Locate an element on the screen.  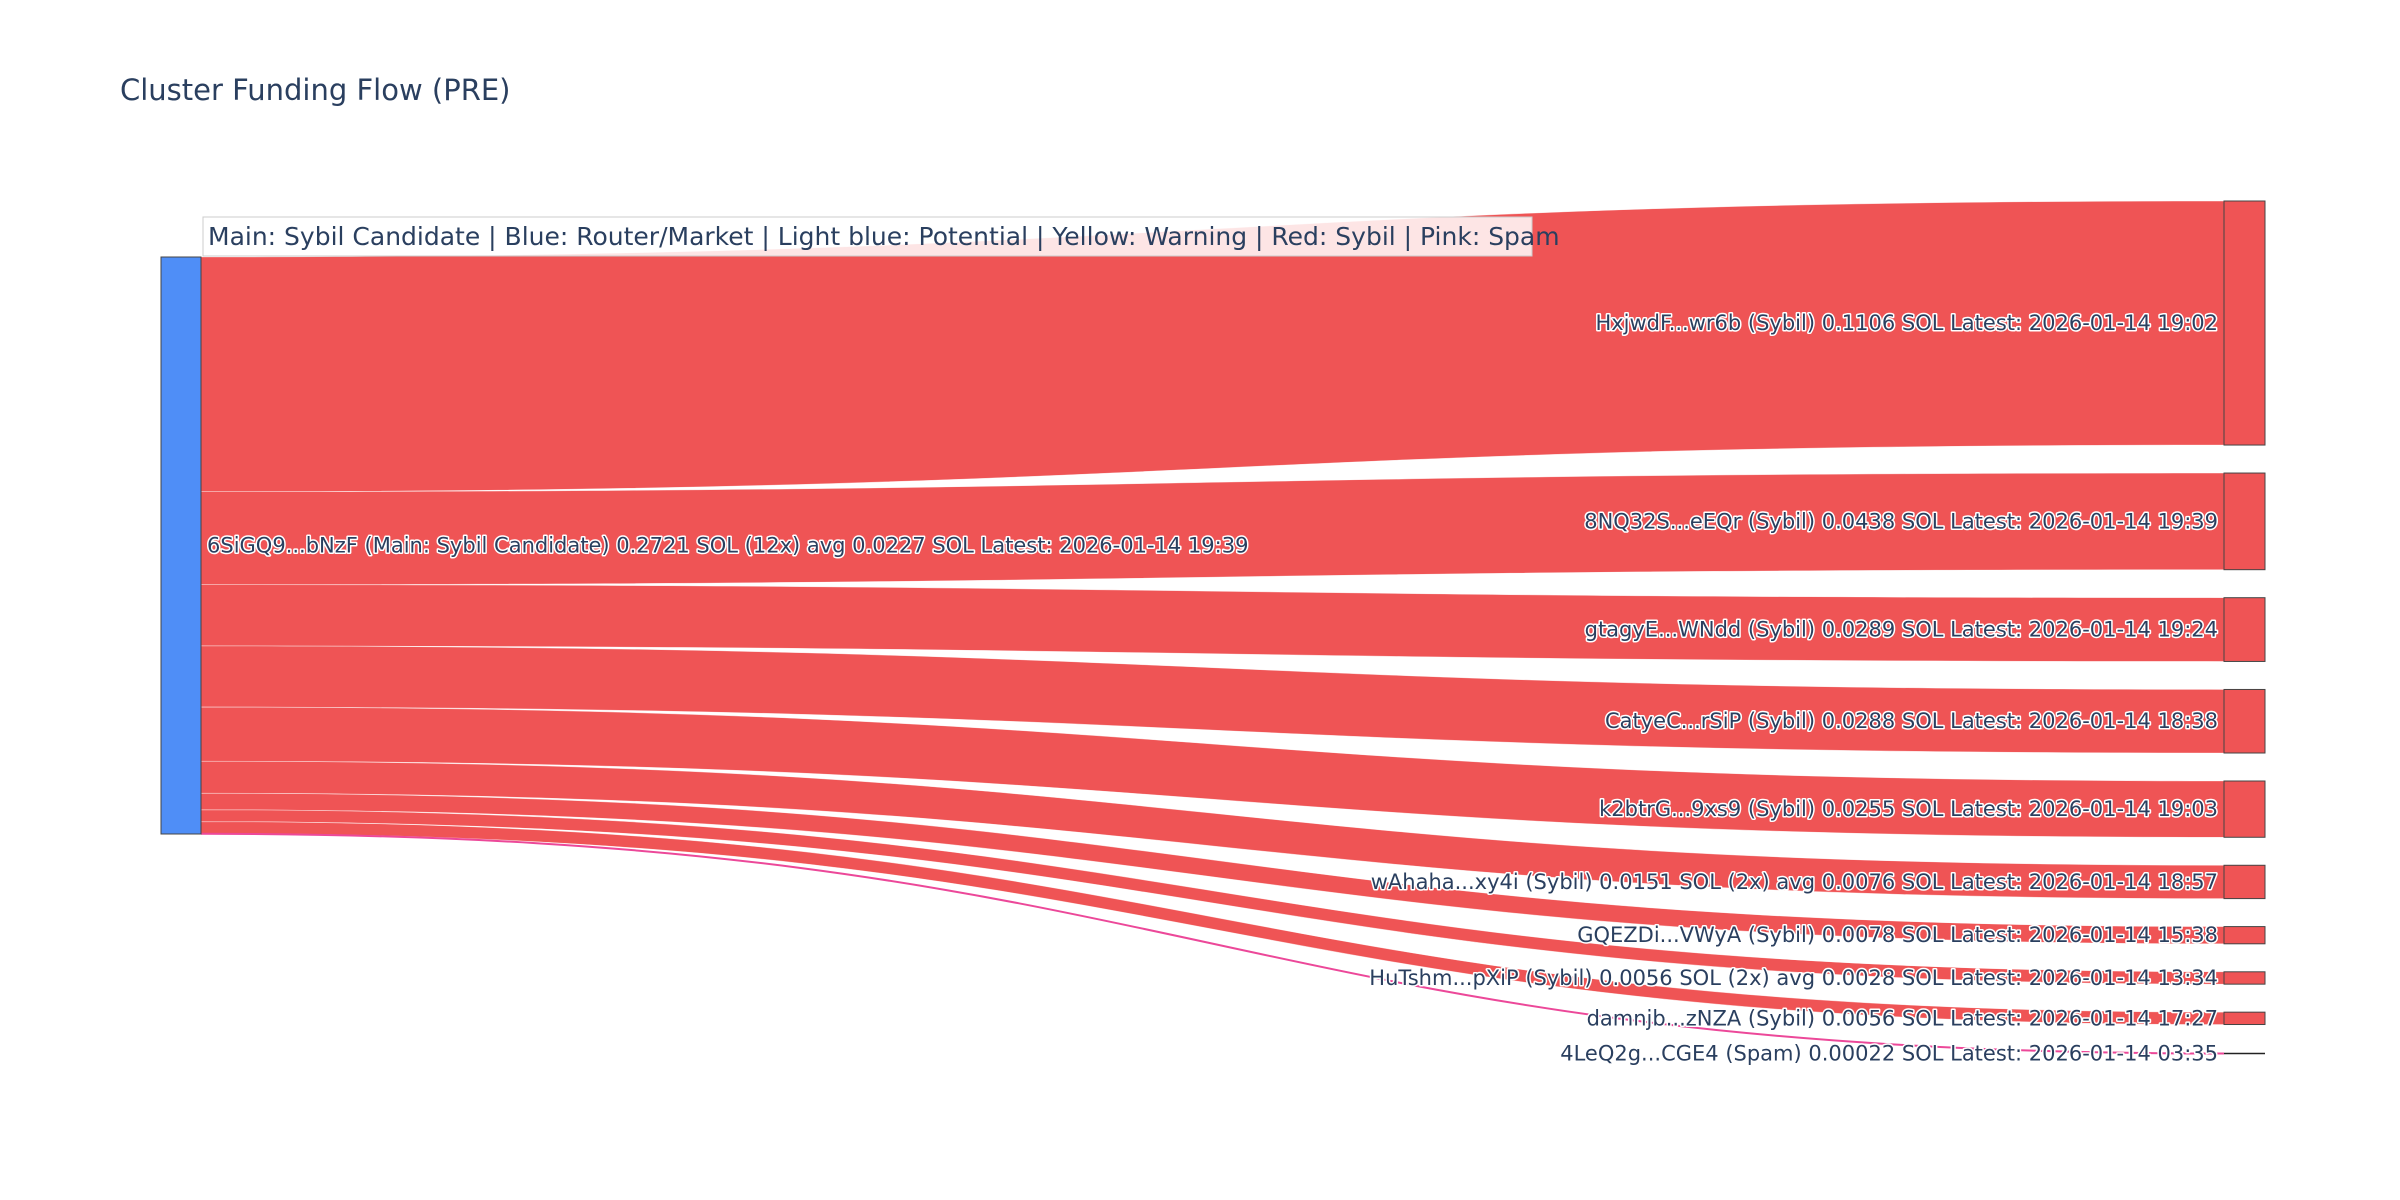
chart-title: Cluster Funding Flow (PRE) is located at coordinates (315, 90).